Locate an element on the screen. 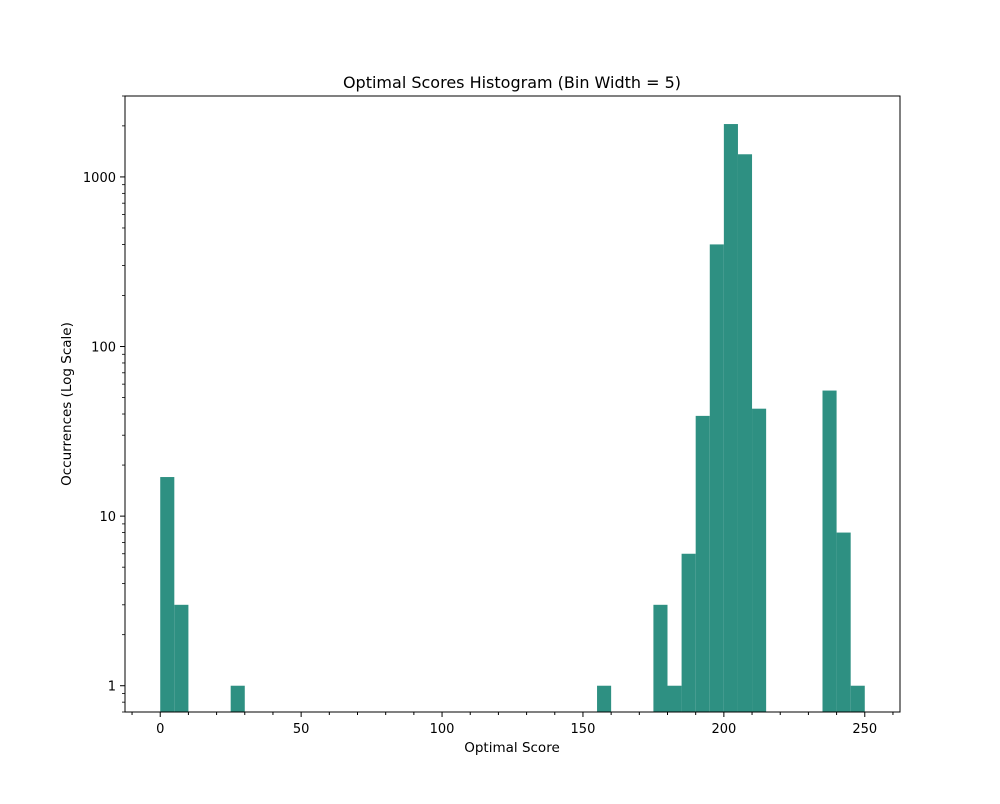 Image resolution: width=1000 pixels, height=804 pixels. y-tick-label-2: 100 is located at coordinates (103, 348).